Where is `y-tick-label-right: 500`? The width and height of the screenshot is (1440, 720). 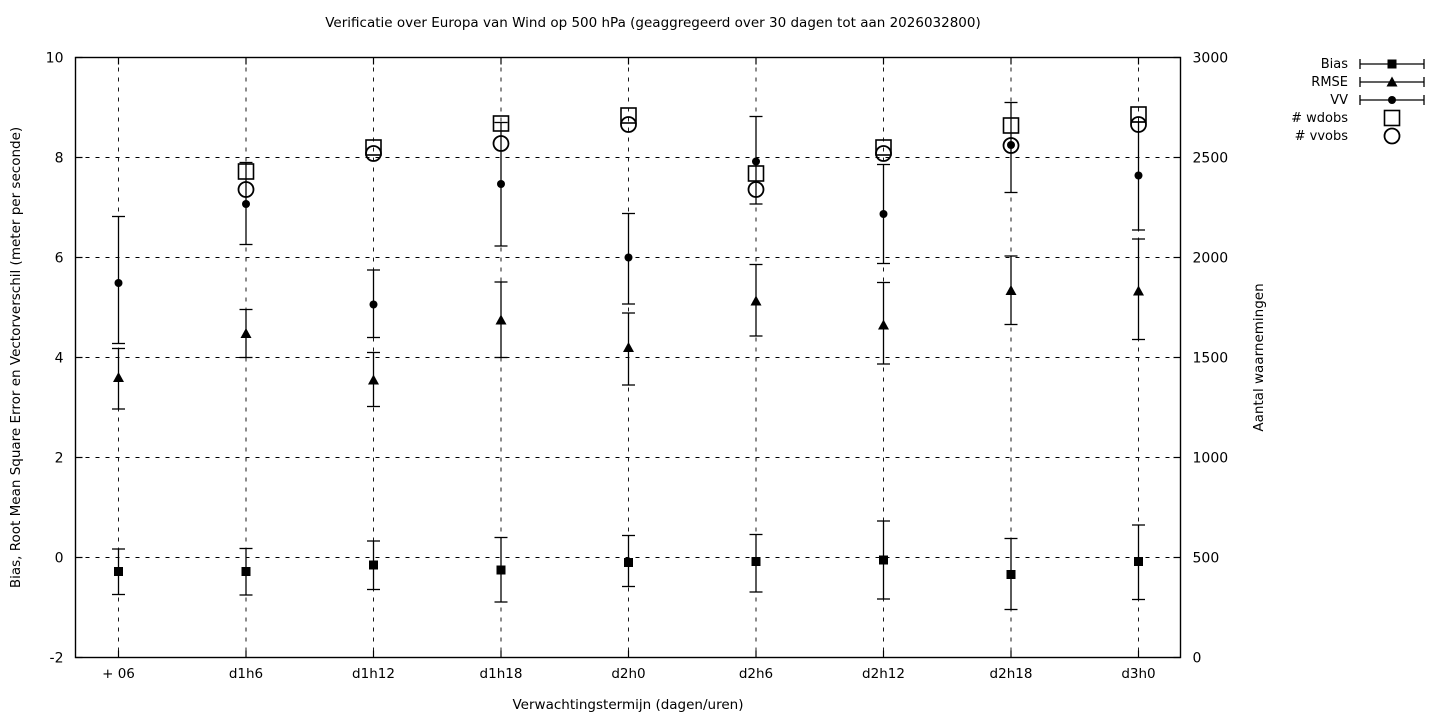
y-tick-label-right: 500 is located at coordinates (1206, 559).